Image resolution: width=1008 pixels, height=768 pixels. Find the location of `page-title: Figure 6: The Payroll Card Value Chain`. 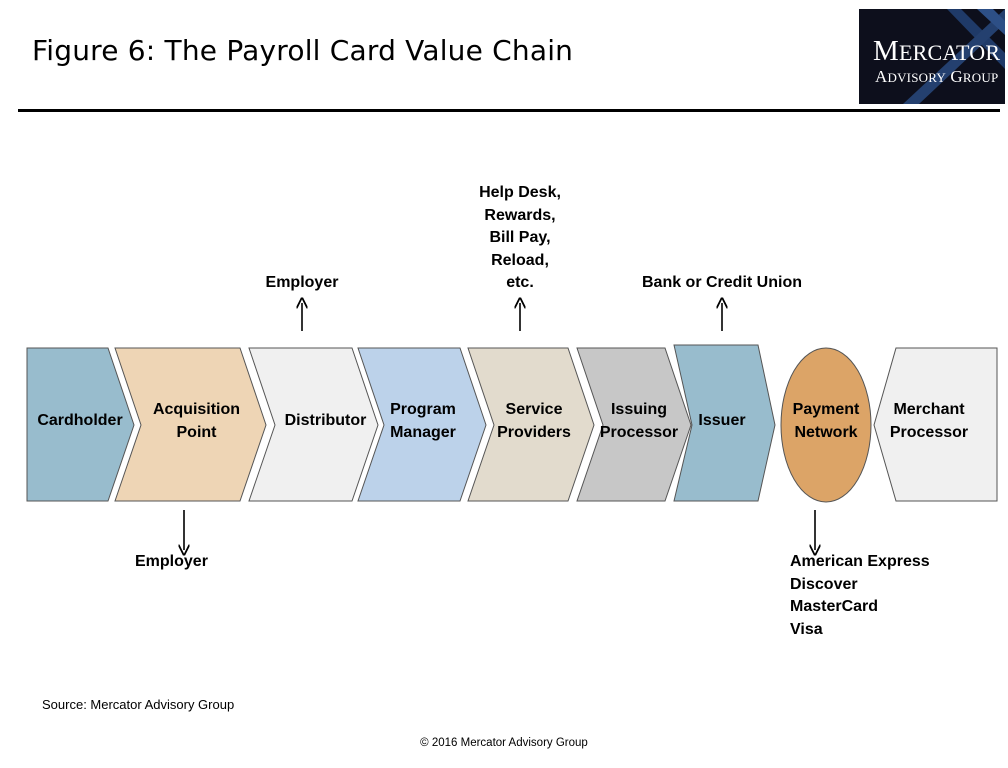

page-title: Figure 6: The Payroll Card Value Chain is located at coordinates (303, 50).